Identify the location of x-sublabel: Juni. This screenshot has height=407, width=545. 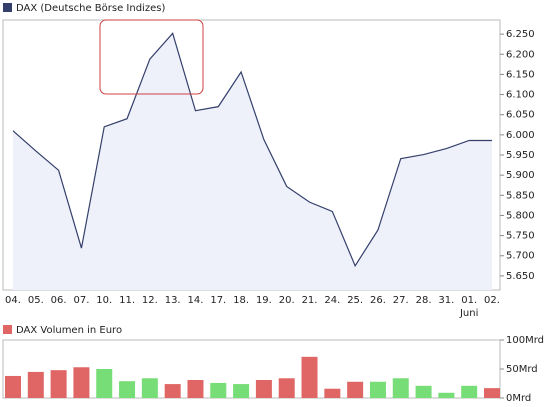
(468, 313).